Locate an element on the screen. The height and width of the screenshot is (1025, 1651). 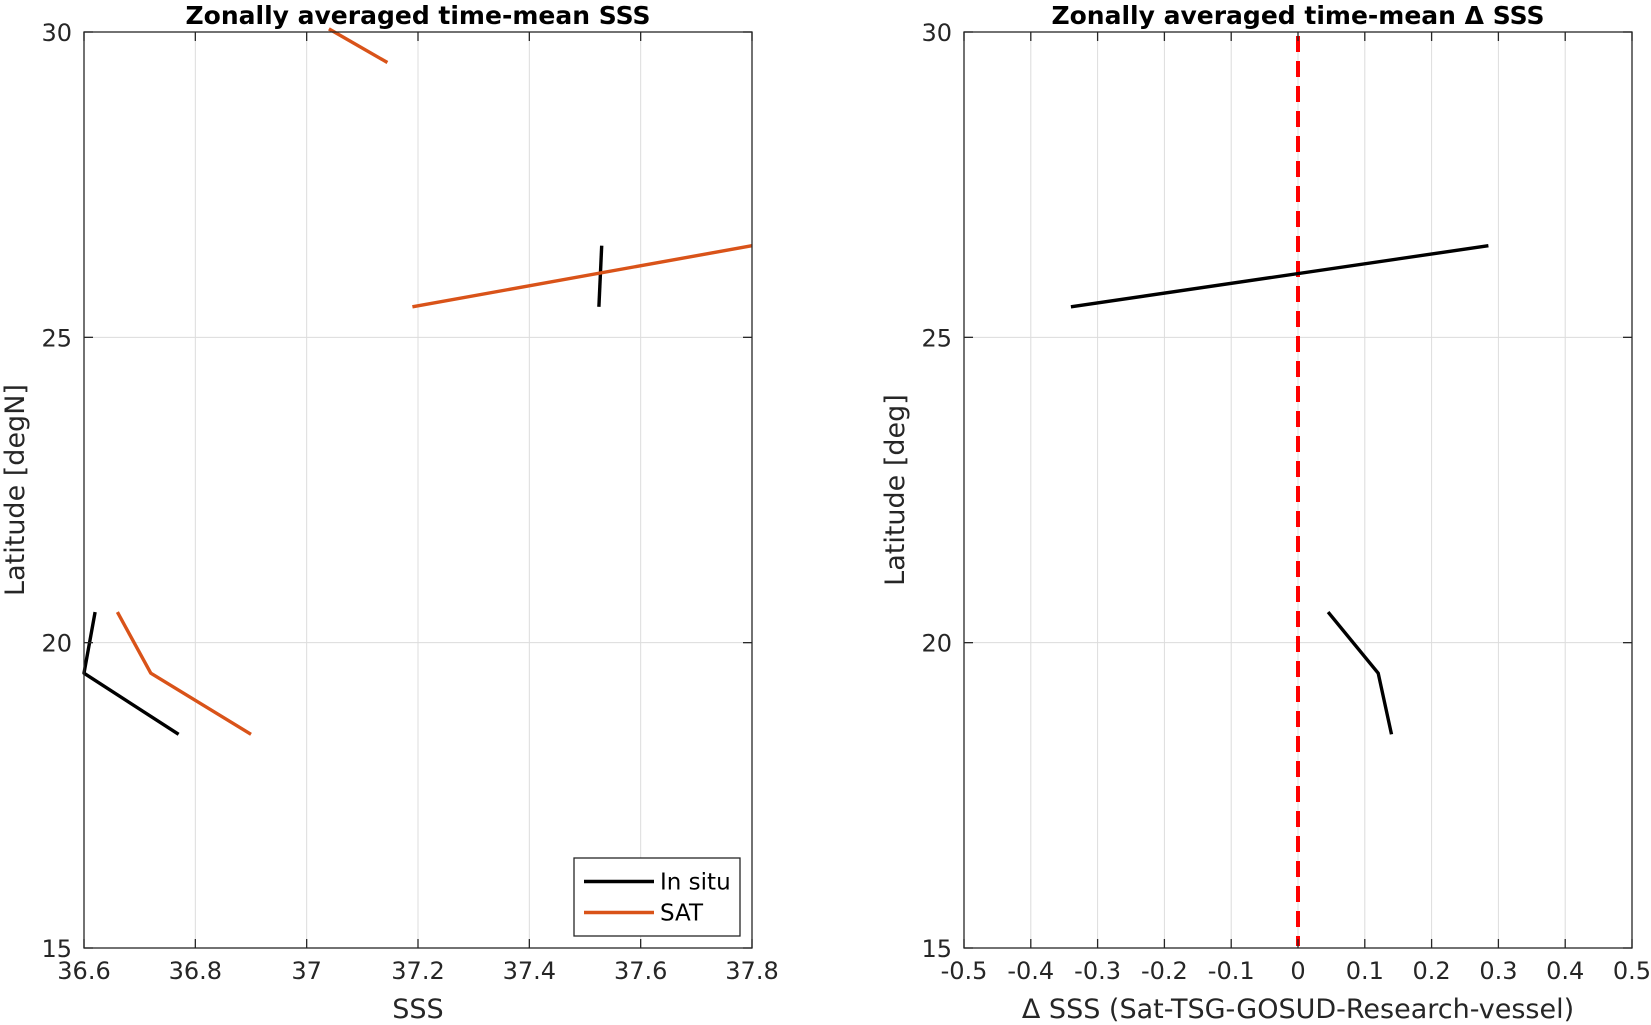
x-tick-label: 37.2 is located at coordinates (417, 971).